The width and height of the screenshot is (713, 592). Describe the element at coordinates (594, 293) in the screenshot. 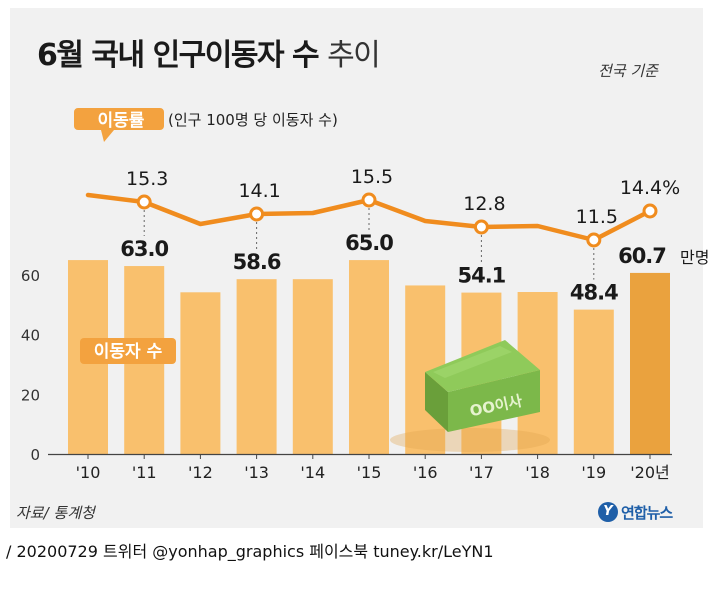

I see `bar-value-label: 48.4` at that location.